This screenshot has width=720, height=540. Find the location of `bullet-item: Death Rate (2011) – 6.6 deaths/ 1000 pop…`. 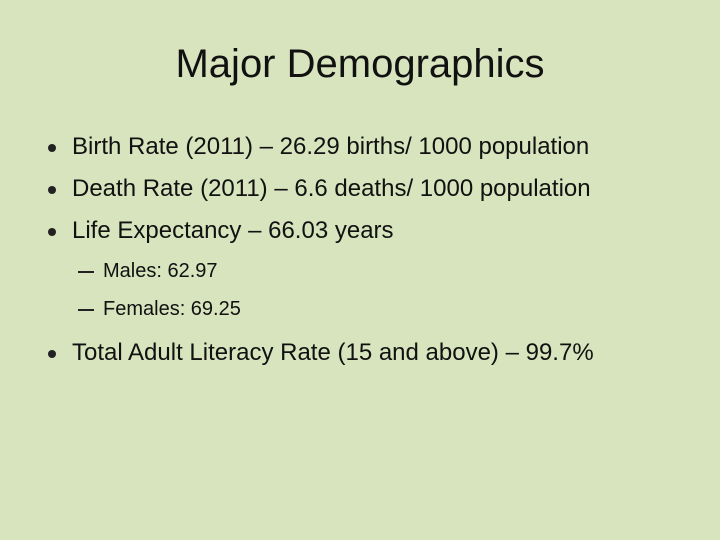

bullet-item: Death Rate (2011) – 6.6 deaths/ 1000 pop… is located at coordinates (326, 189).